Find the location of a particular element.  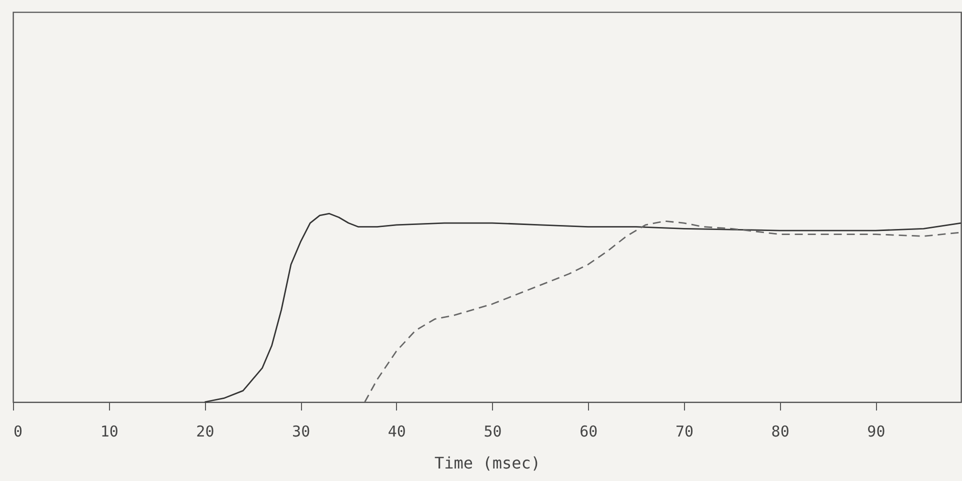

x-axis-title: Time (msec) is located at coordinates (487, 463).